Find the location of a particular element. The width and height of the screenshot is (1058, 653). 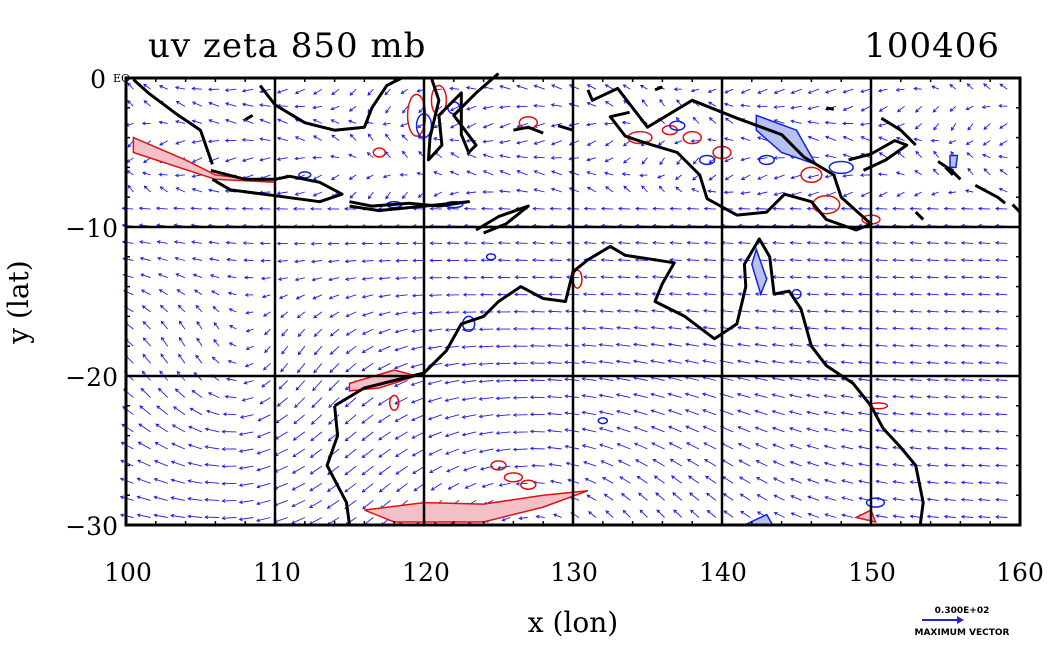

y-tick-label: −20 is located at coordinates (91, 377).